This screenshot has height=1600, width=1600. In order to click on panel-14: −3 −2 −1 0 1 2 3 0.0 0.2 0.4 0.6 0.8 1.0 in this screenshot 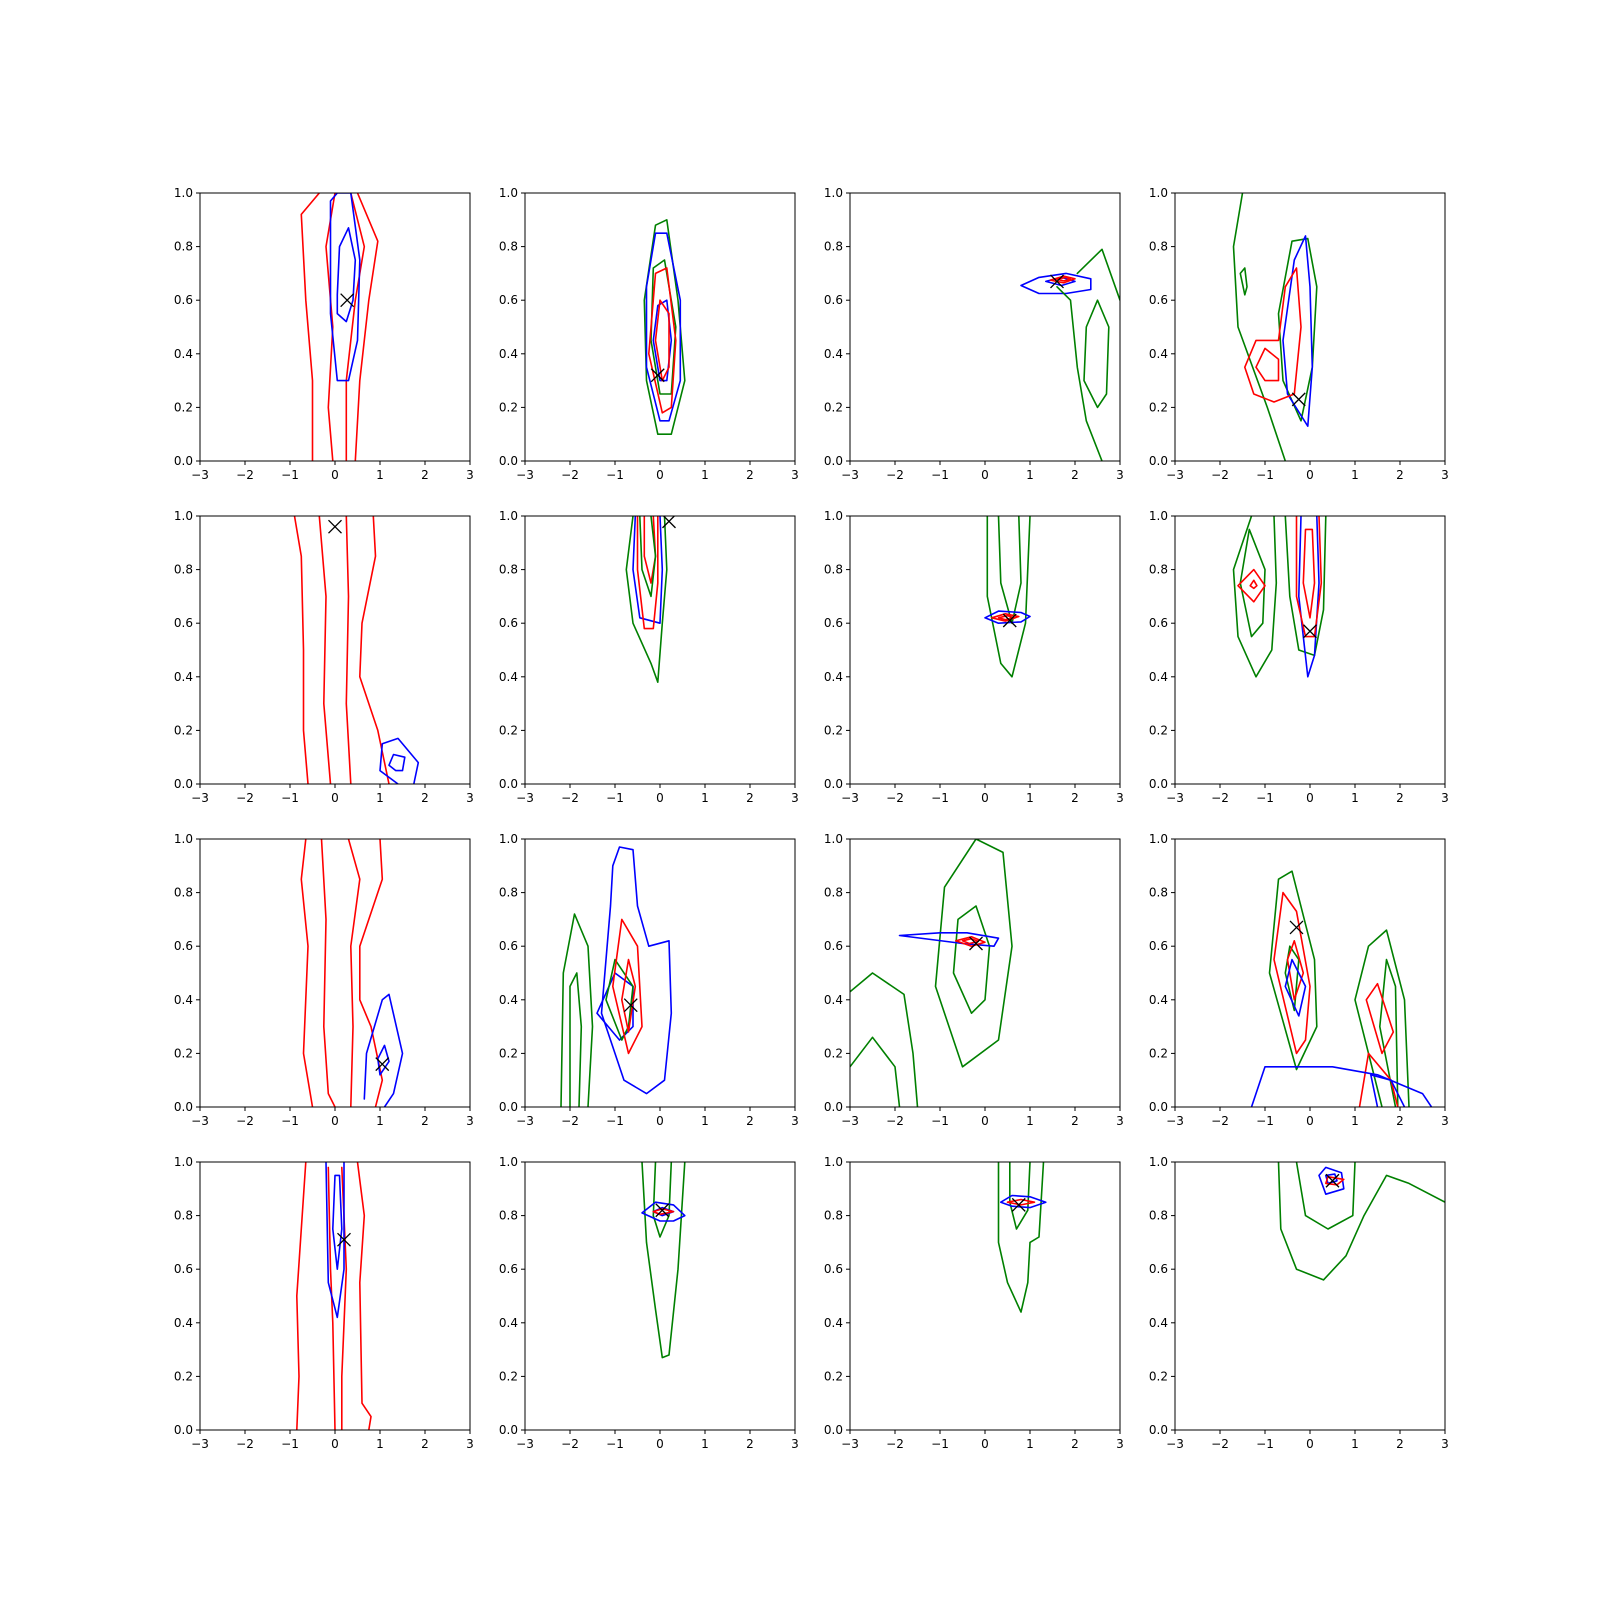, I will do `click(649, 1303)`.